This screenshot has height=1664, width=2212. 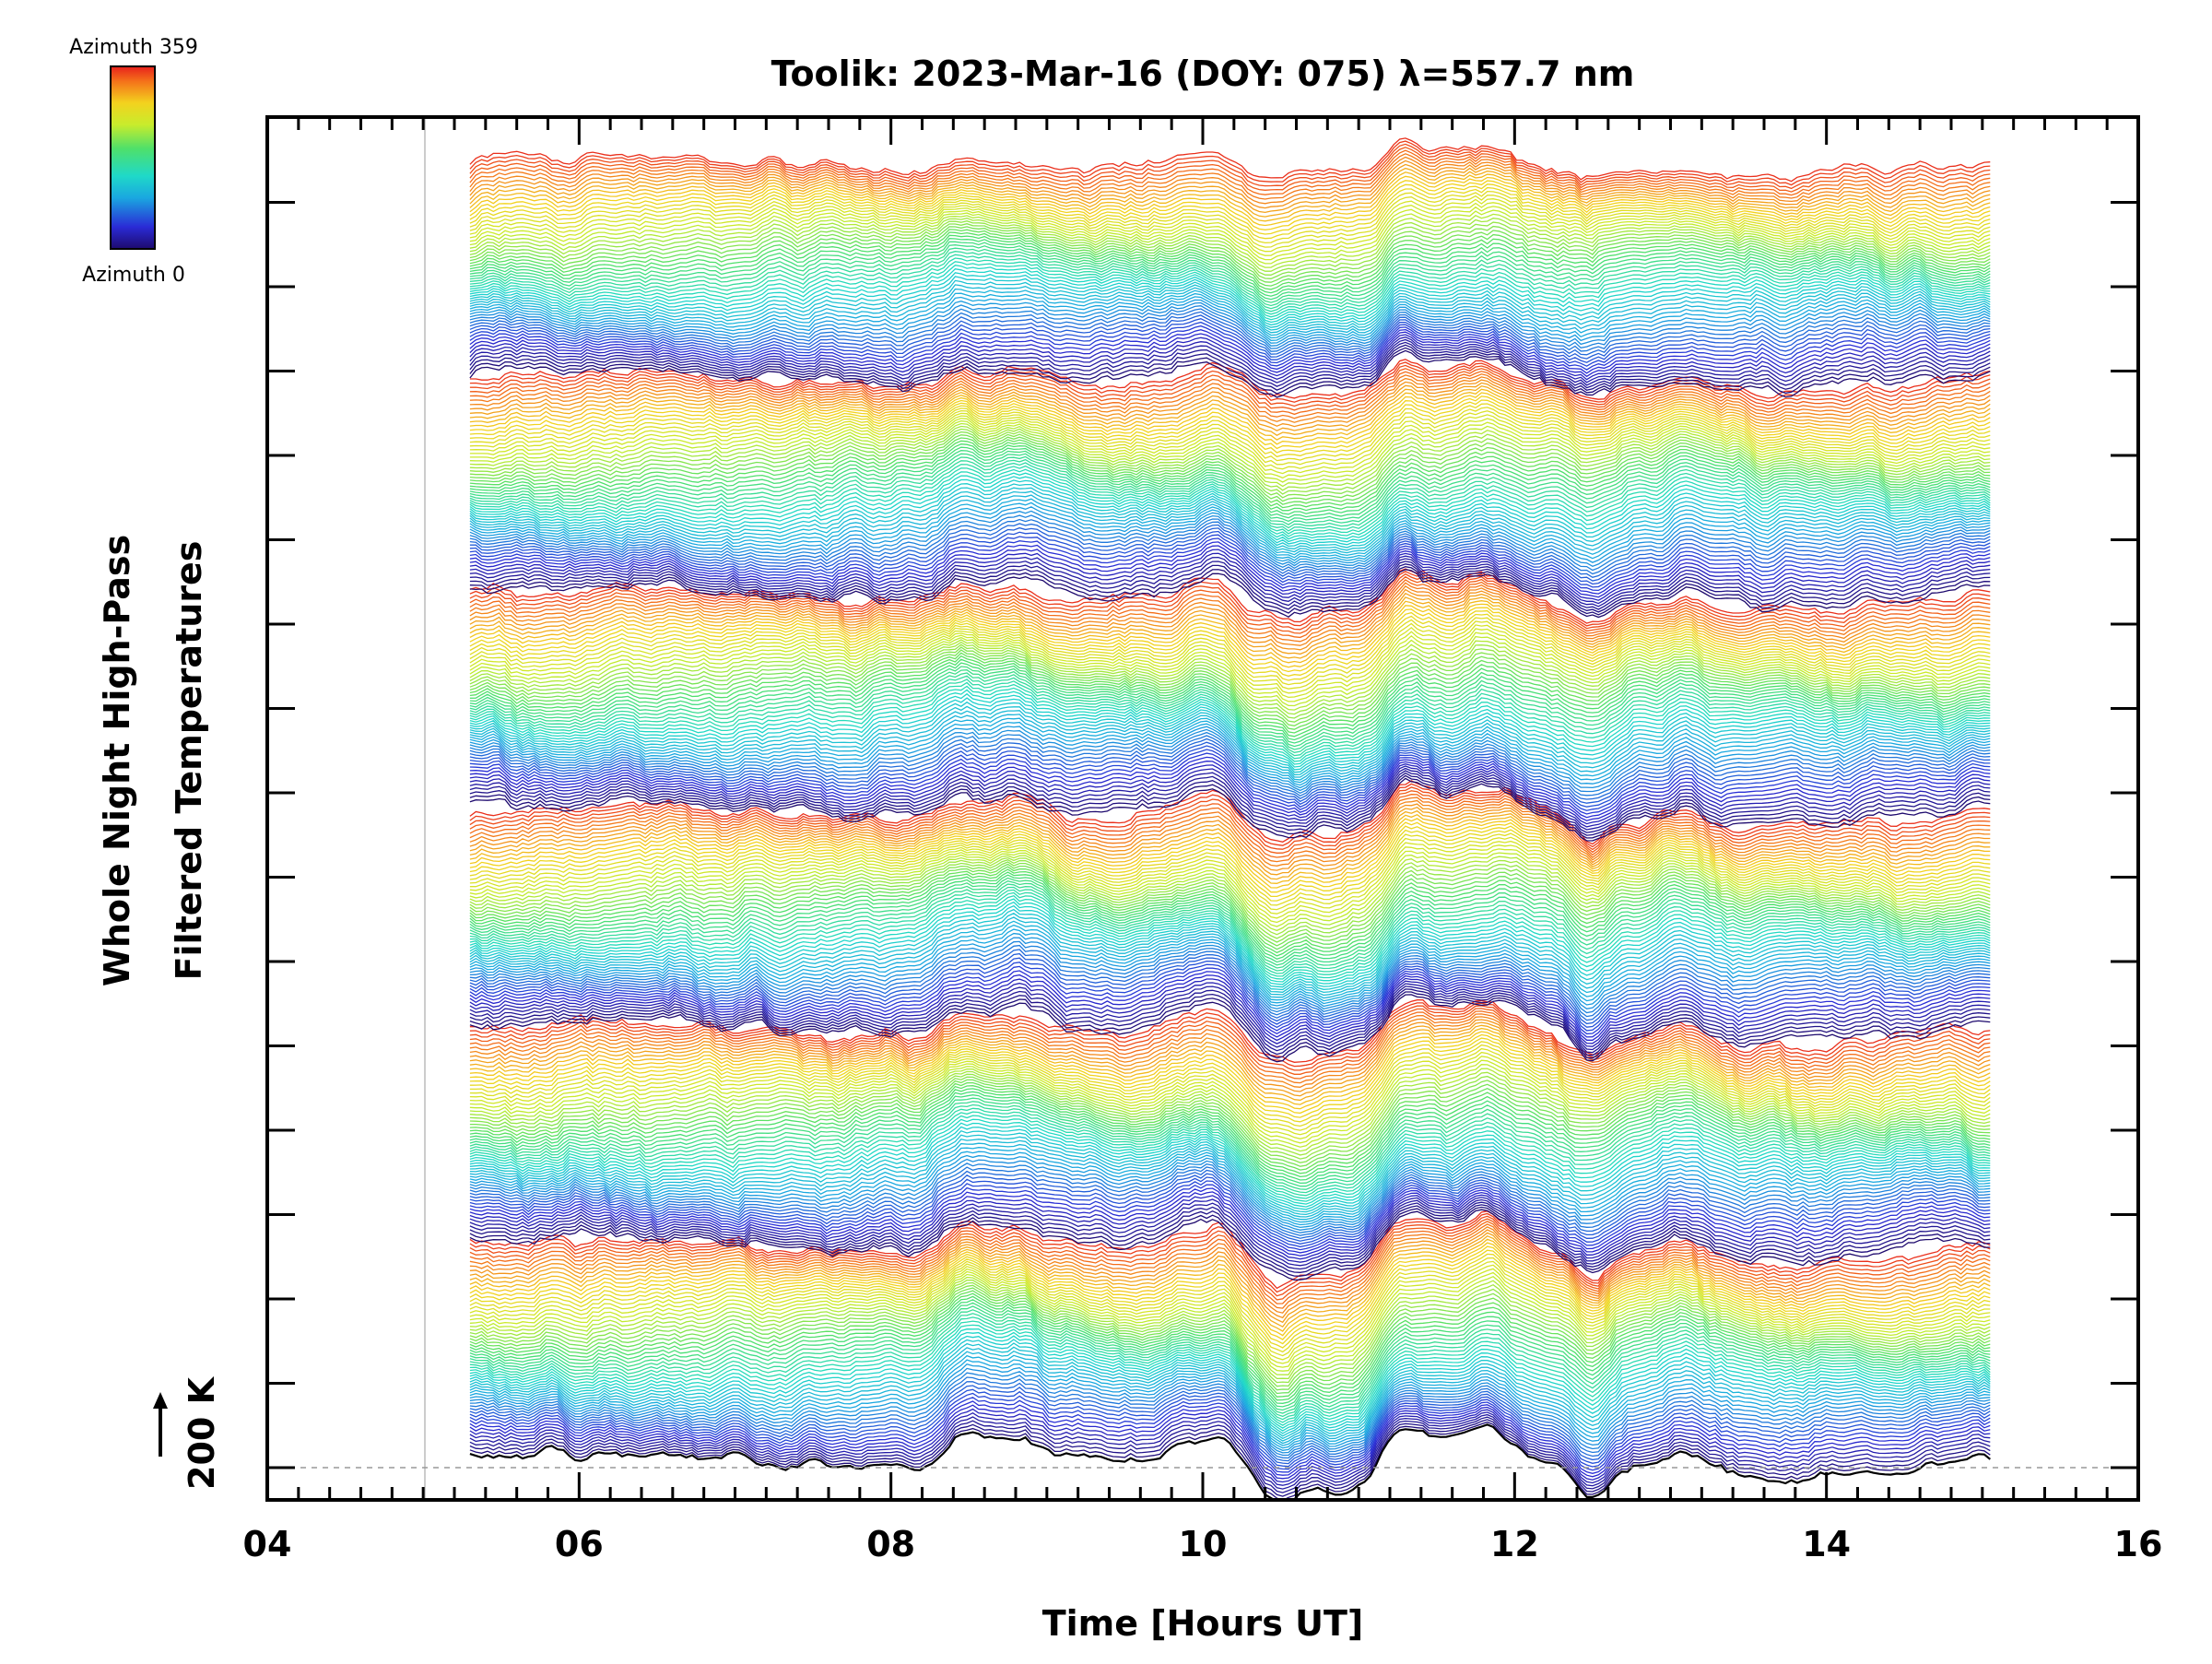 I want to click on scale-bar: 200 K, so click(x=187, y=1432).